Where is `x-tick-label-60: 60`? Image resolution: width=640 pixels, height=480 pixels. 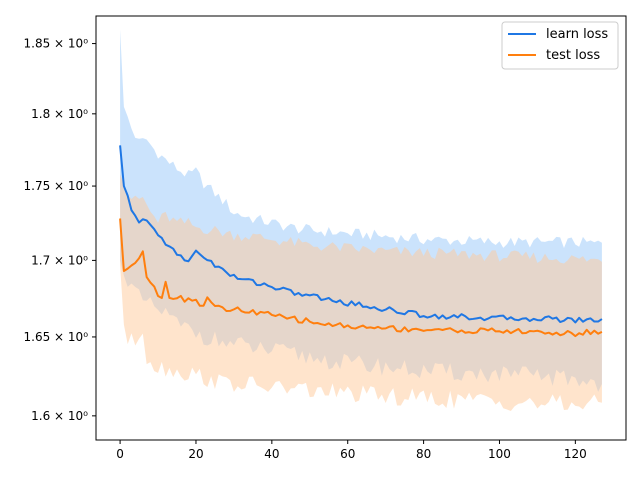 x-tick-label-60: 60 is located at coordinates (347, 454).